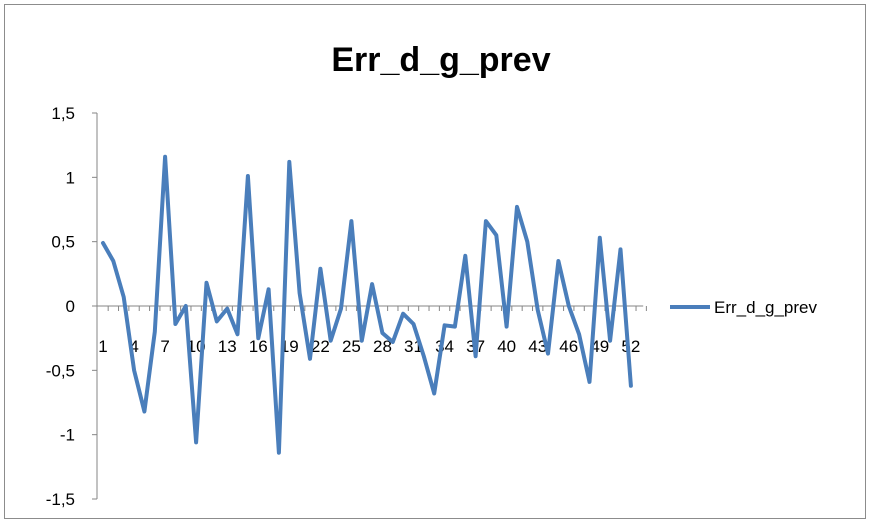 The height and width of the screenshot is (523, 870). I want to click on chart-title: Err_d_g_prev, so click(440, 60).